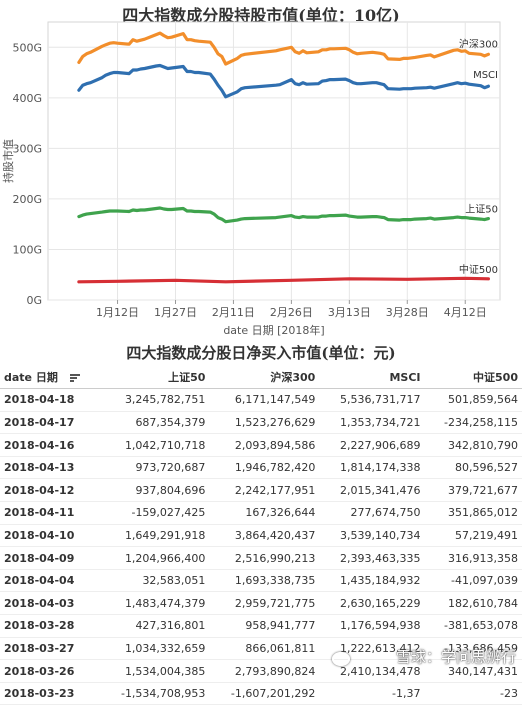 Image resolution: width=522 pixels, height=705 pixels. I want to click on series-label: MSCI, so click(485, 75).